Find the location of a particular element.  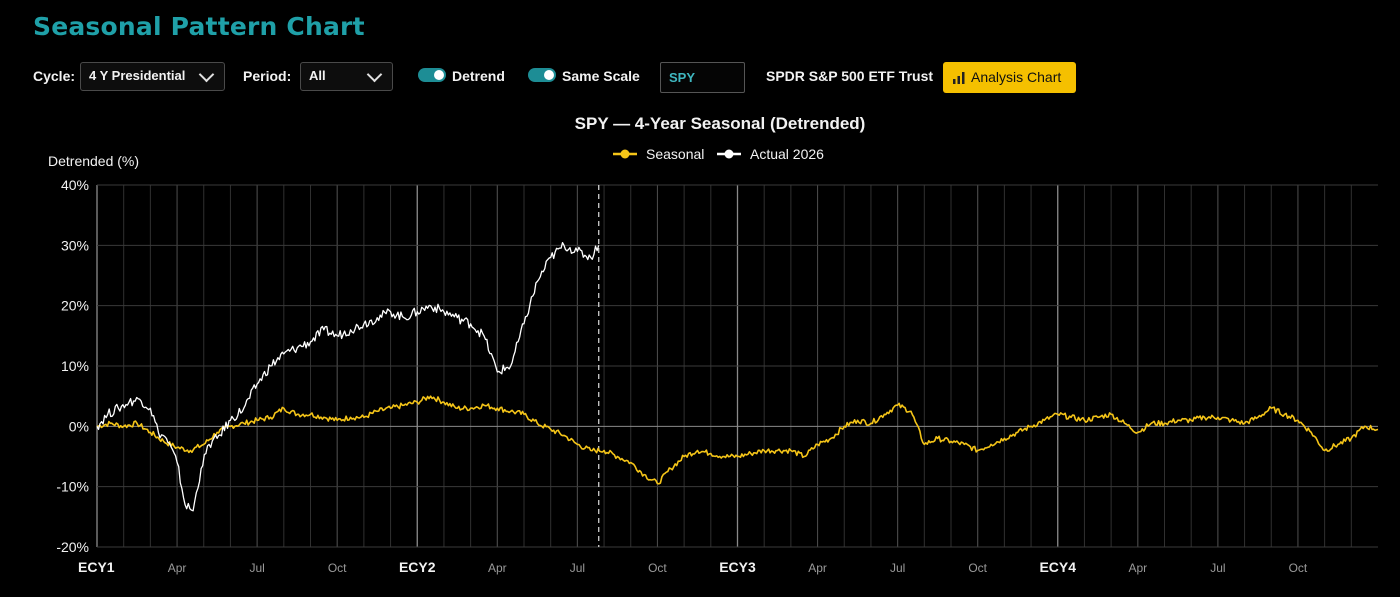

cycle-select: 4 Y Presidential is located at coordinates (152, 76).